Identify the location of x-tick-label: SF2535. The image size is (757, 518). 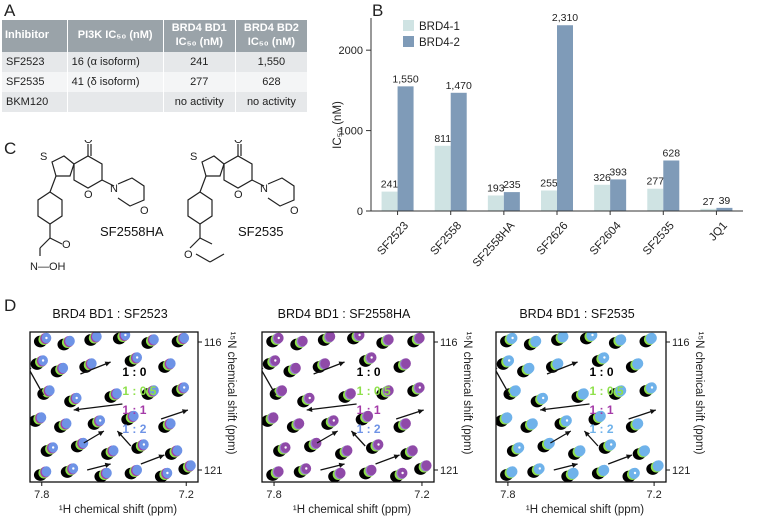
(659, 239).